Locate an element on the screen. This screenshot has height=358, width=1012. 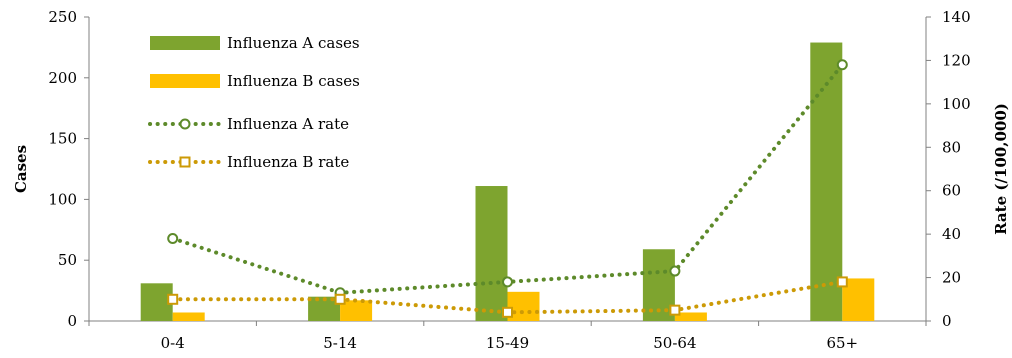
left-tick-label: 200 is located at coordinates (62, 78).